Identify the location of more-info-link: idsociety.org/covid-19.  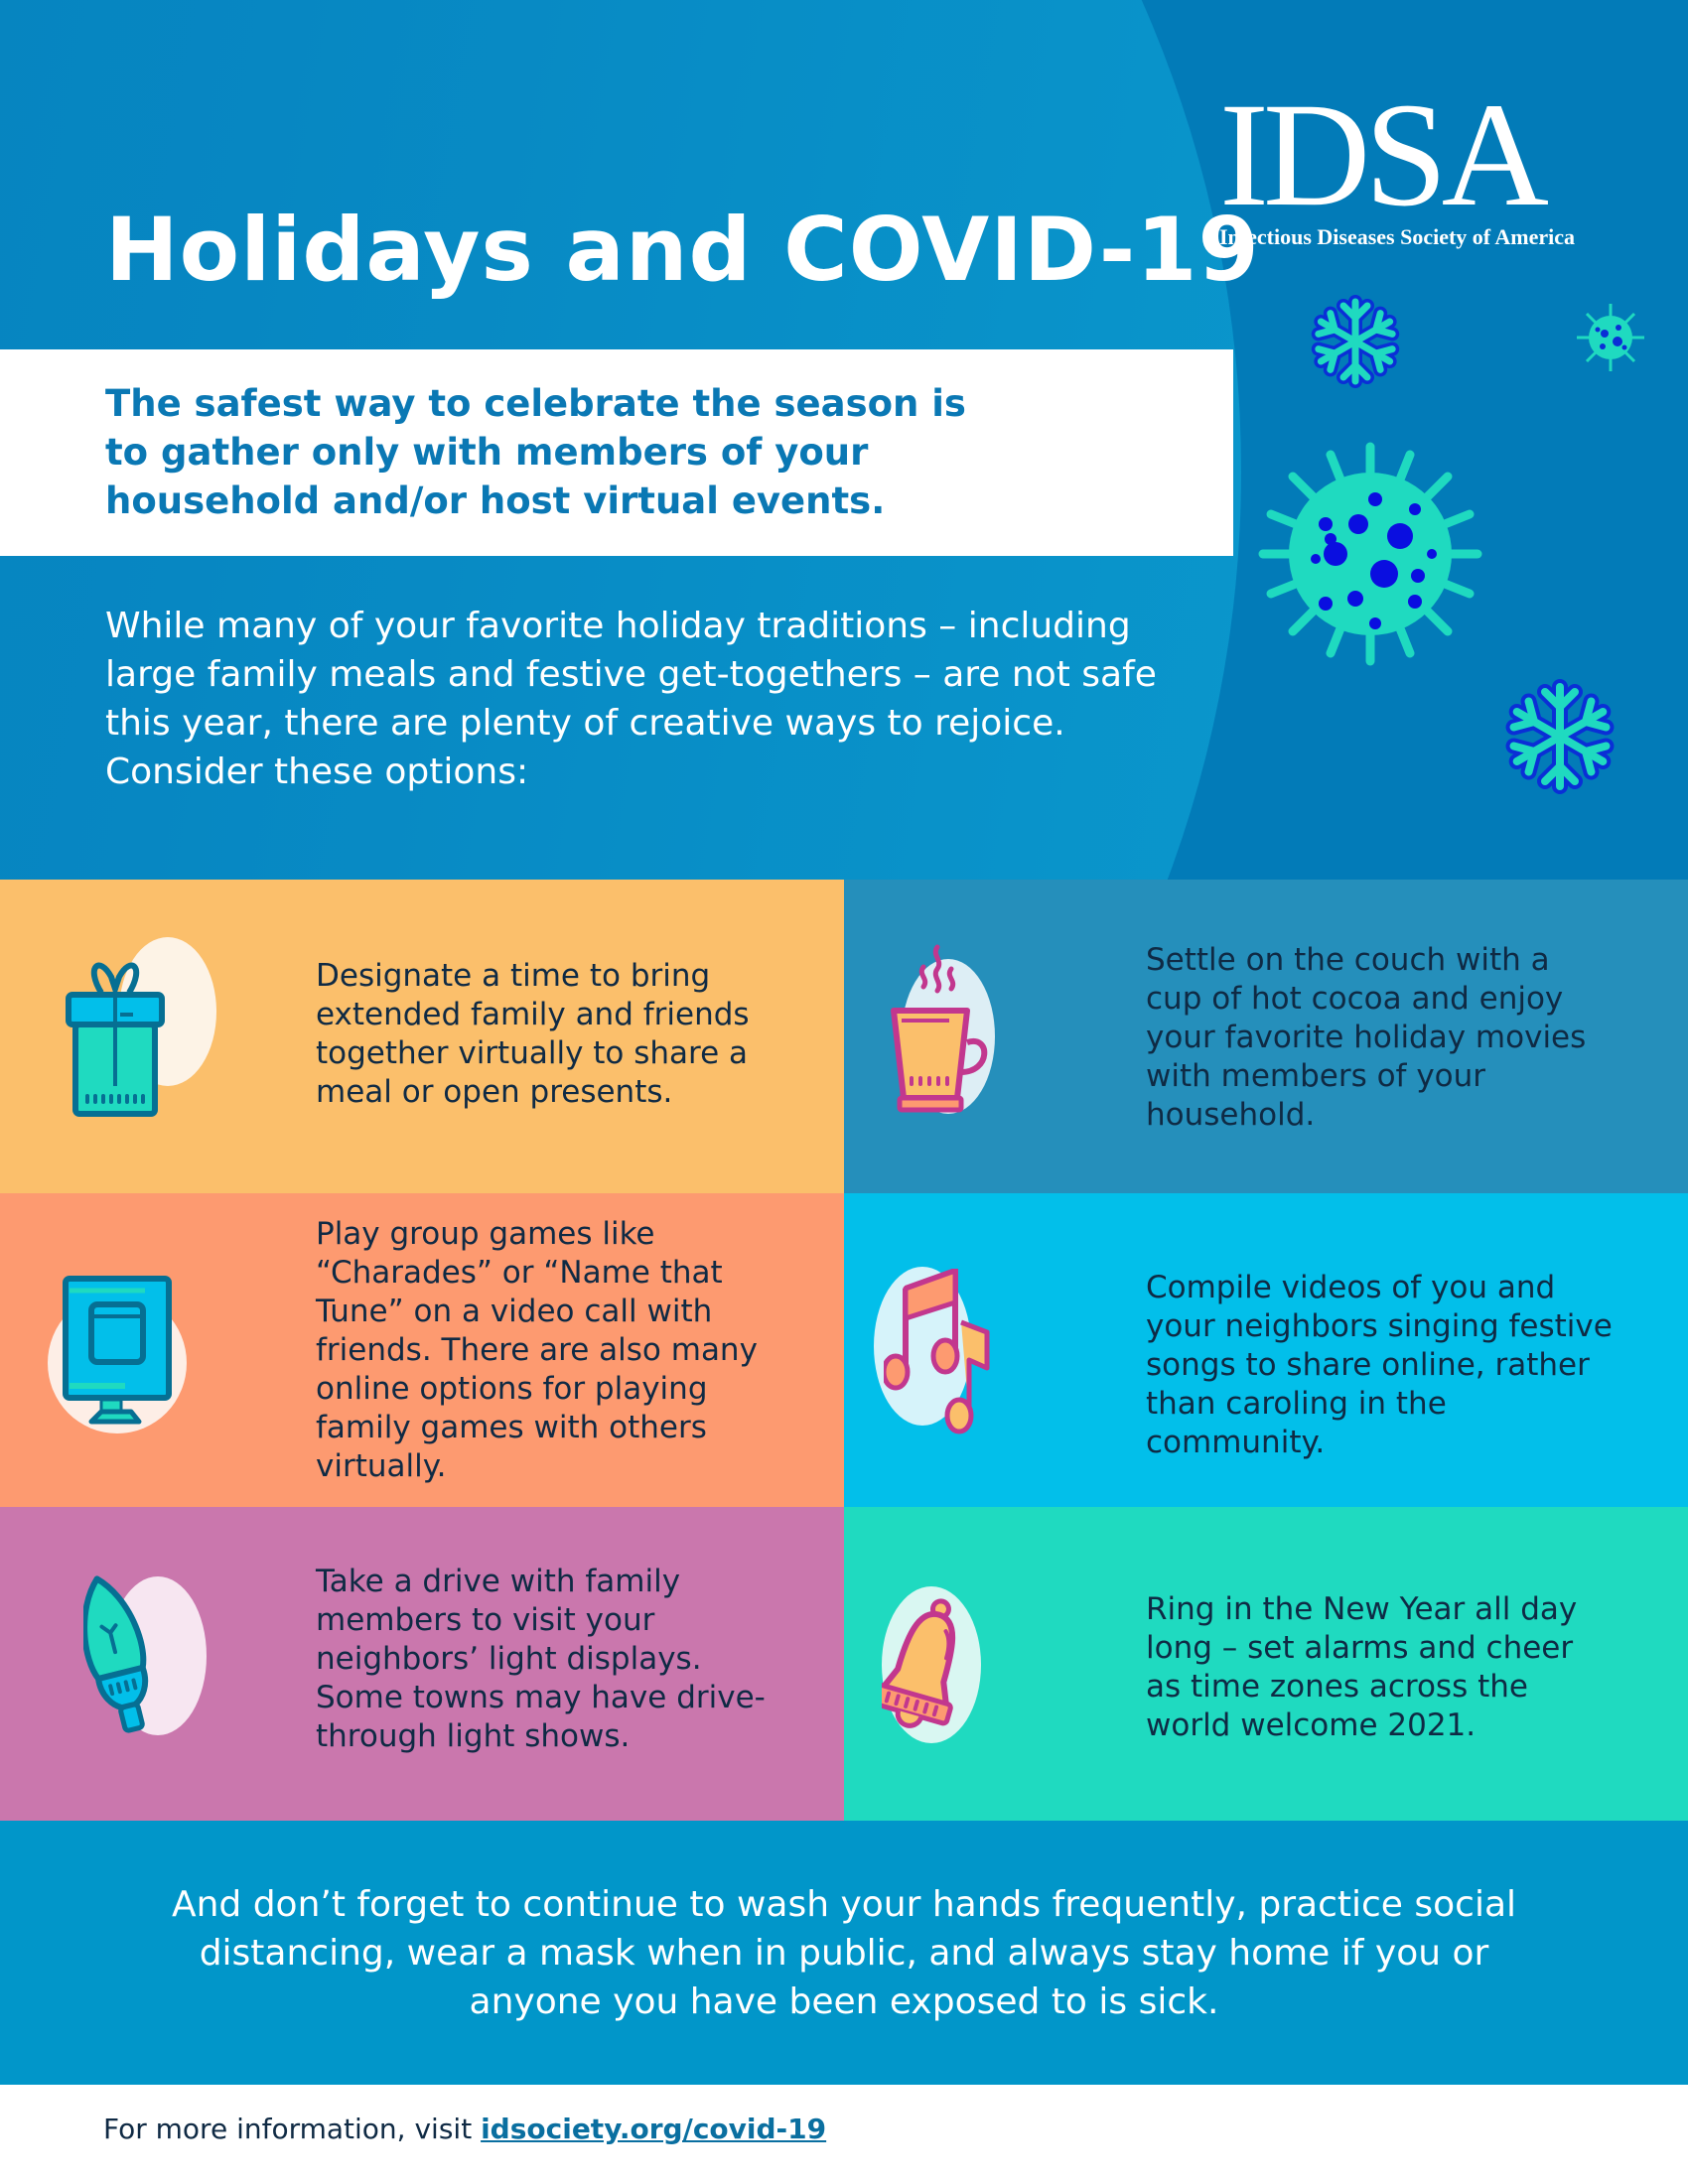
(654, 2129).